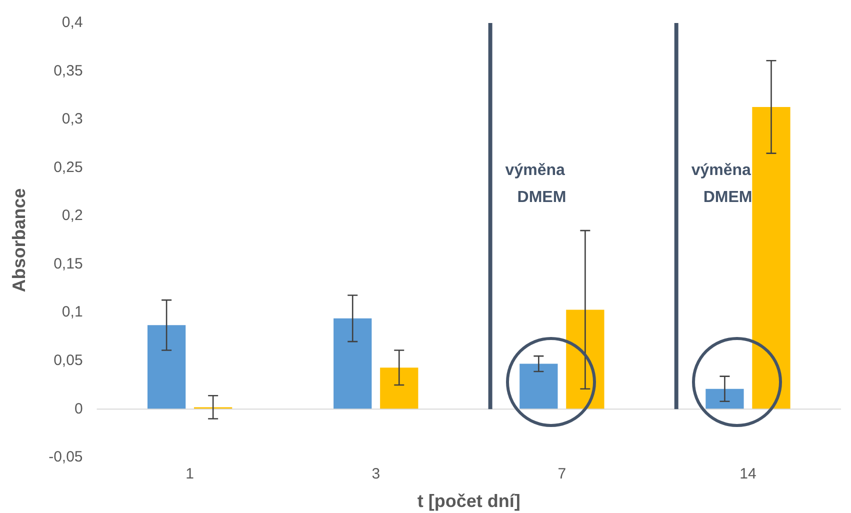  Describe the element at coordinates (68, 263) in the screenshot. I see `y-tick-label: 0,15` at that location.